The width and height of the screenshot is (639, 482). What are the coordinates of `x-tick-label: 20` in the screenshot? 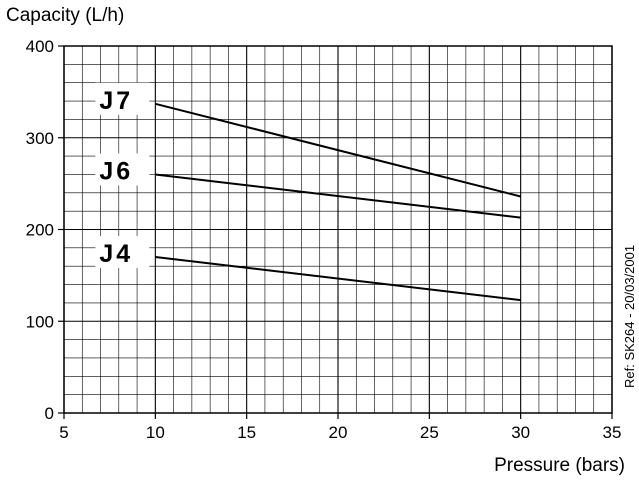 It's located at (338, 432).